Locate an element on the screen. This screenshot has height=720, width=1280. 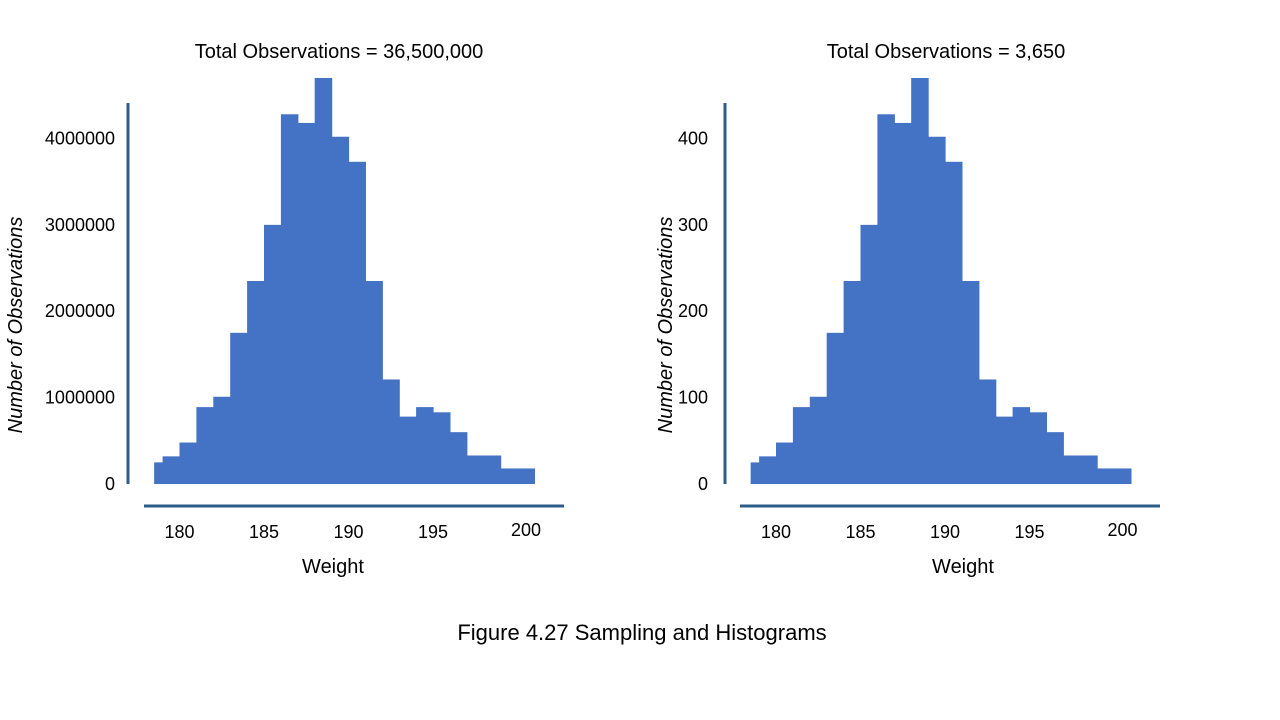
chart-title: Total Observations = 3,650 is located at coordinates (946, 52).